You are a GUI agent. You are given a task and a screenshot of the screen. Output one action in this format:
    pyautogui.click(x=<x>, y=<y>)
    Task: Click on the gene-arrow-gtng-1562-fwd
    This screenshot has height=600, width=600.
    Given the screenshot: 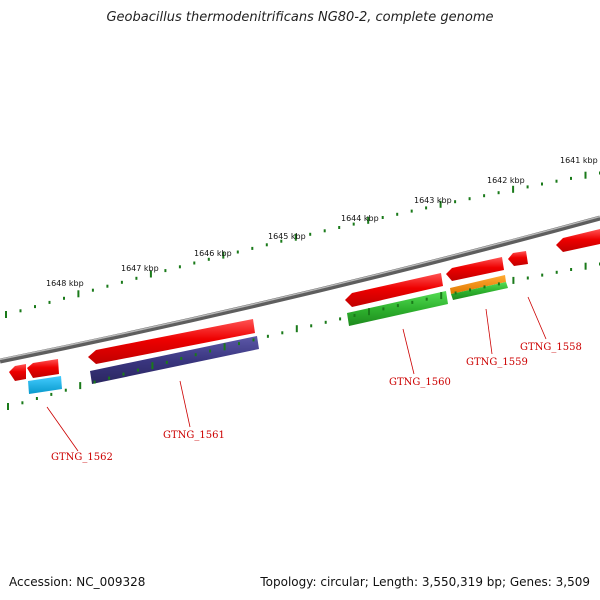 What is the action you would take?
    pyautogui.click(x=17, y=372)
    